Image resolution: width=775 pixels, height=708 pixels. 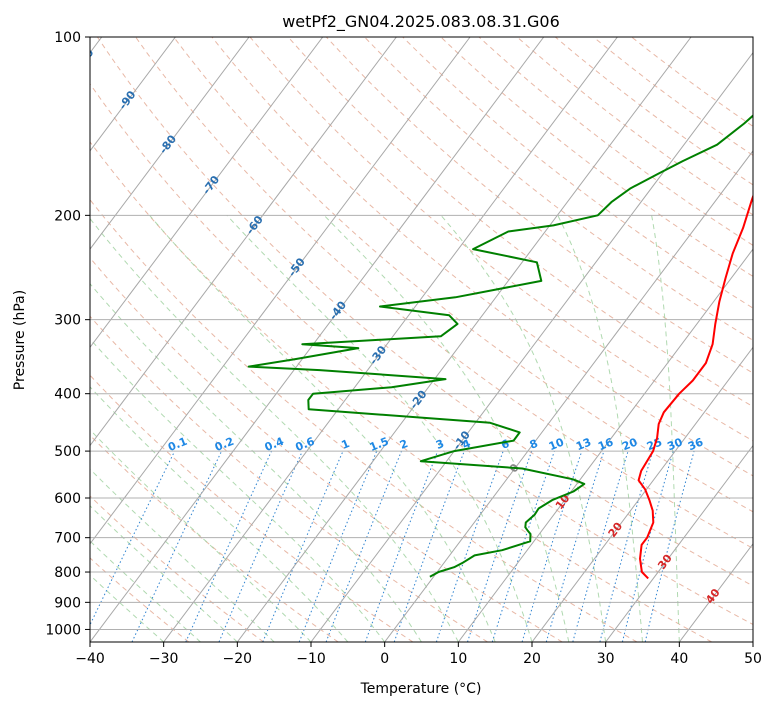 I want to click on mixing-ratio-label: 3, so click(x=440, y=444).